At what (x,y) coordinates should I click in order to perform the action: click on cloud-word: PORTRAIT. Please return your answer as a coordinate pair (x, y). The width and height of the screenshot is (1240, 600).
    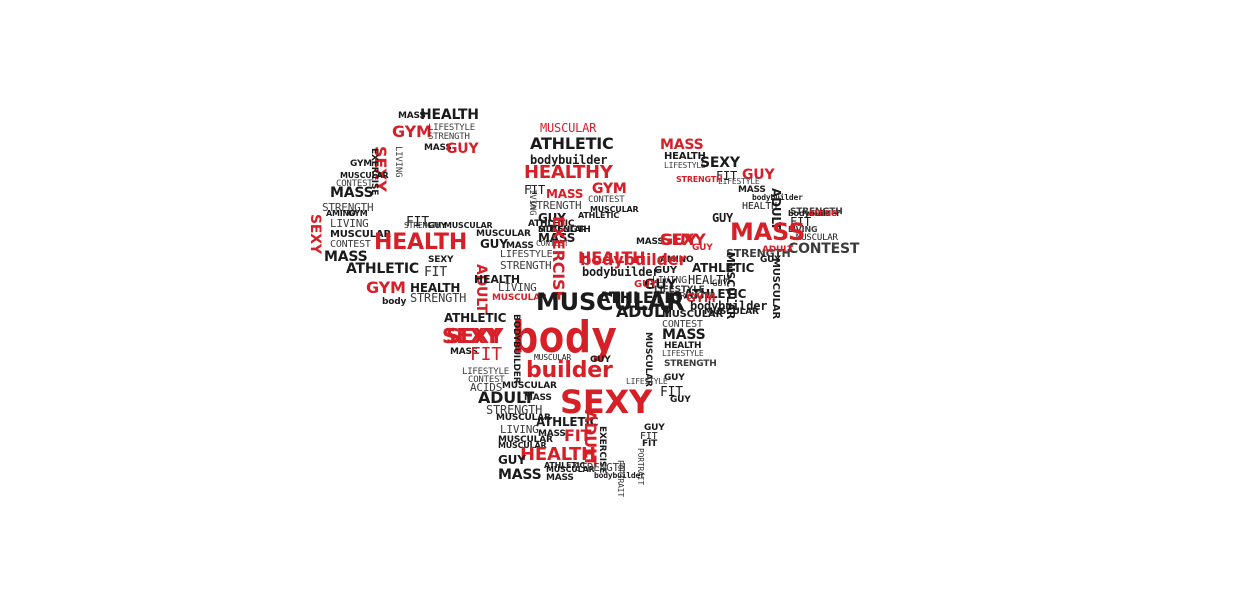
    Looking at the image, I should click on (620, 478).